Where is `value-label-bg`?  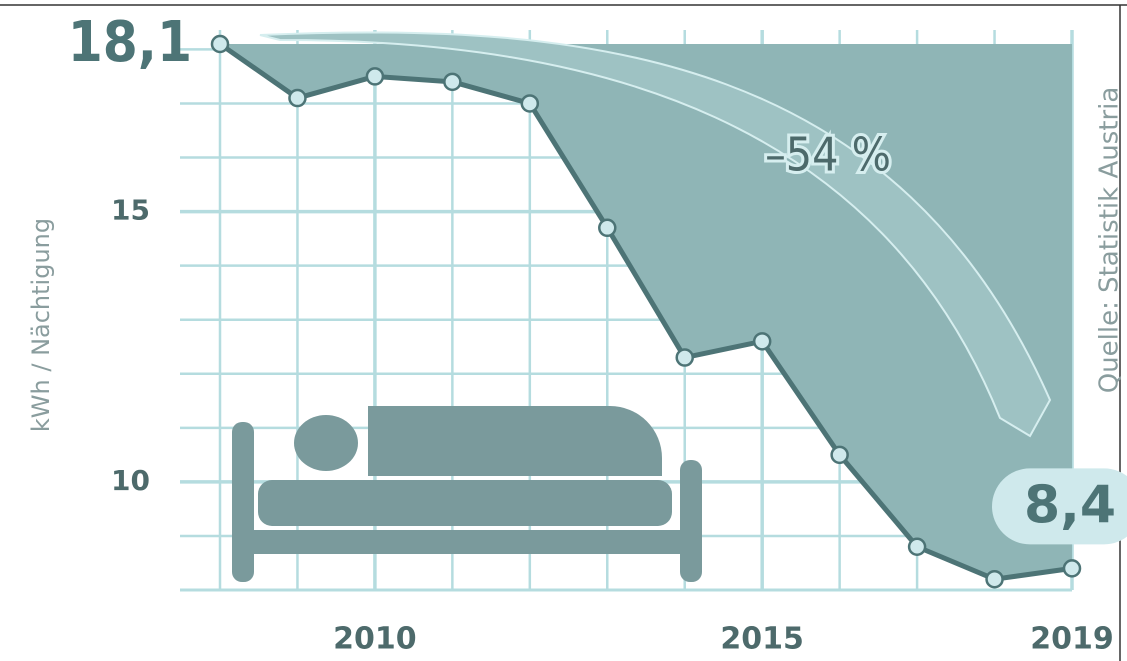 value-label-bg is located at coordinates (1059, 506).